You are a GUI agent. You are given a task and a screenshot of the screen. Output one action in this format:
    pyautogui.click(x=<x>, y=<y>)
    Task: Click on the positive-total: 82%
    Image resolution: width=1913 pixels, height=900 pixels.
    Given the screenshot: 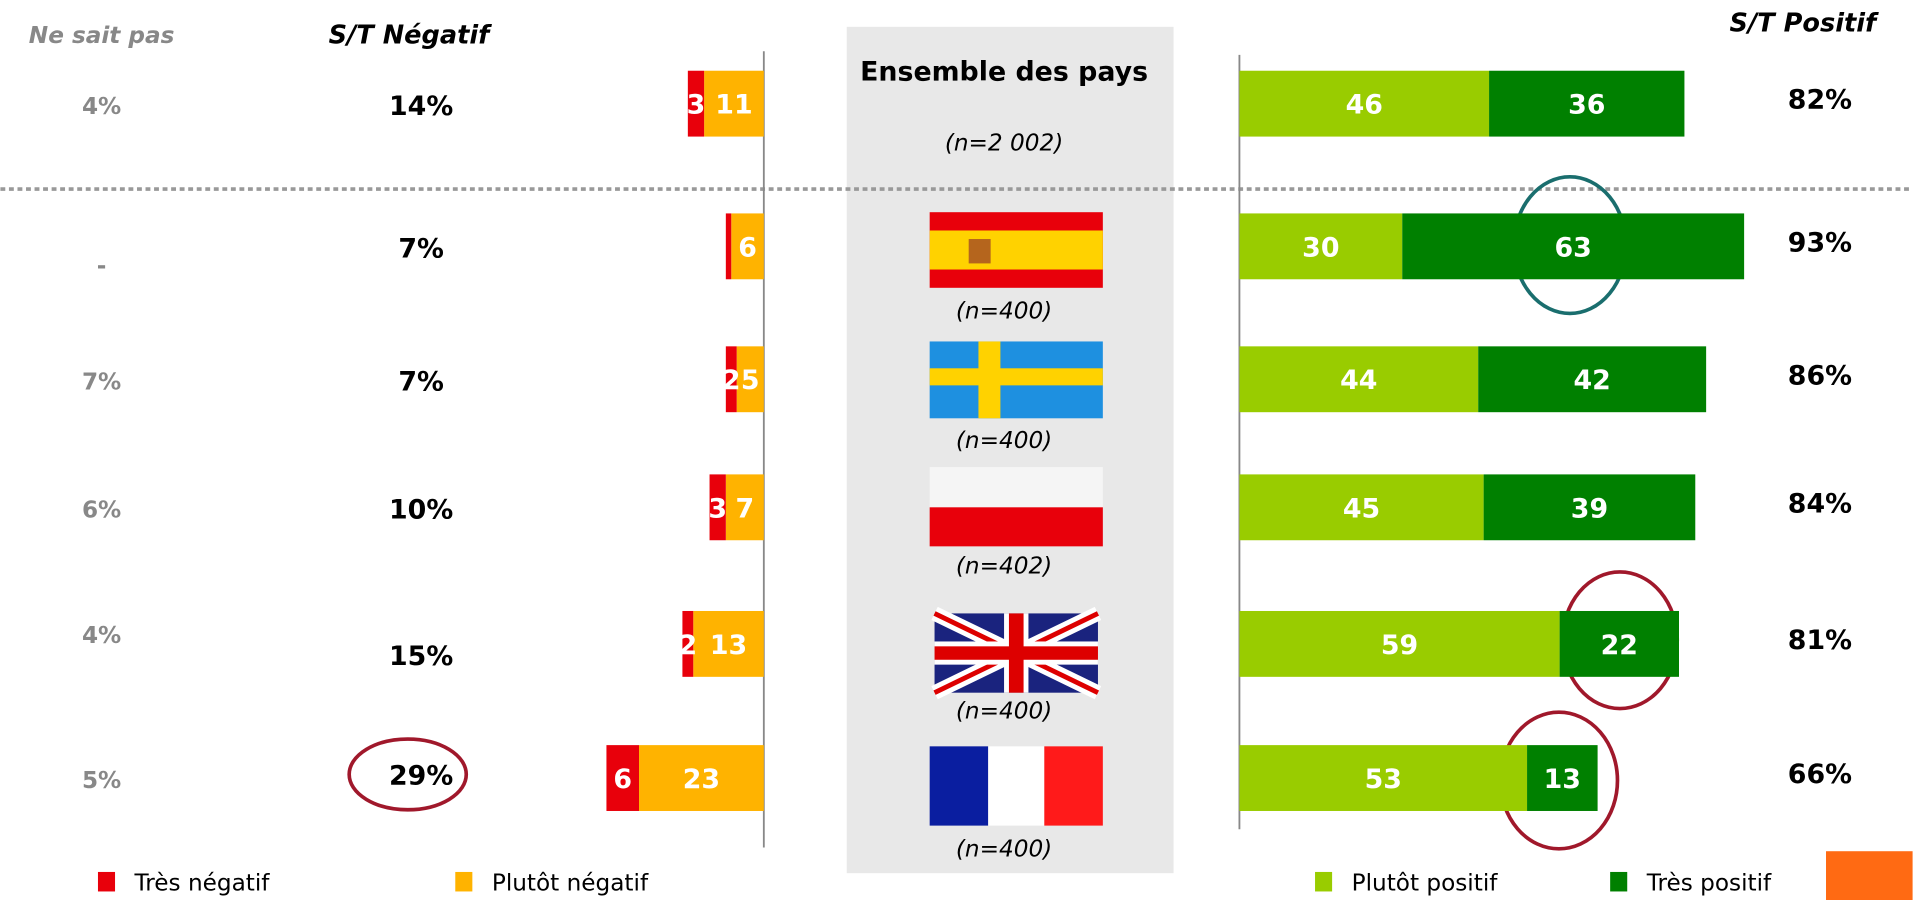 What is the action you would take?
    pyautogui.click(x=1820, y=100)
    